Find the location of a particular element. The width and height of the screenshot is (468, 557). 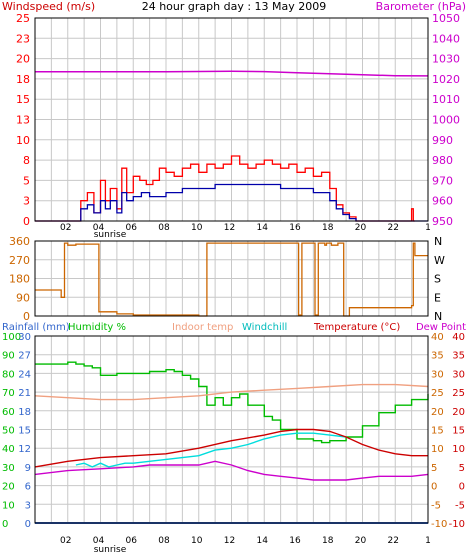

hour-tick-label: 1 is located at coordinates (428, 228).